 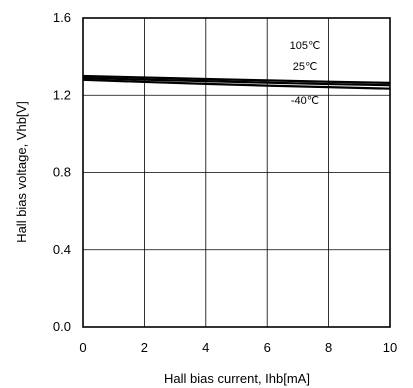 I want to click on x-tick-labels: 0 2 4 6 8 10, so click(x=238, y=347).